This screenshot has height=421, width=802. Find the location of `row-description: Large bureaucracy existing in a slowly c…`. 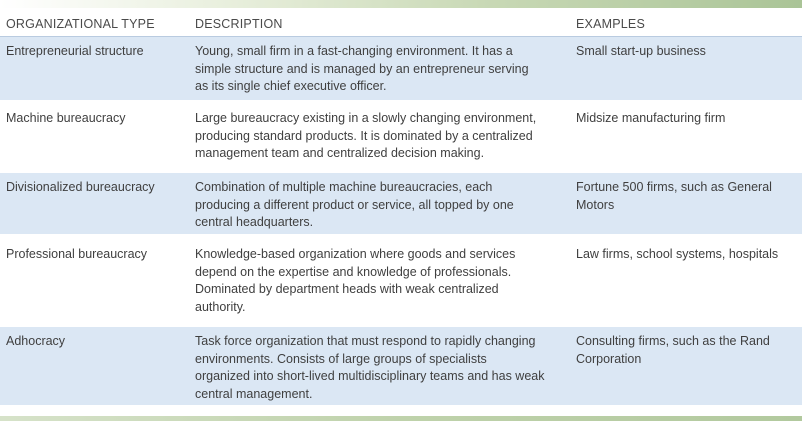

row-description: Large bureaucracy existing in a slowly c… is located at coordinates (366, 135).